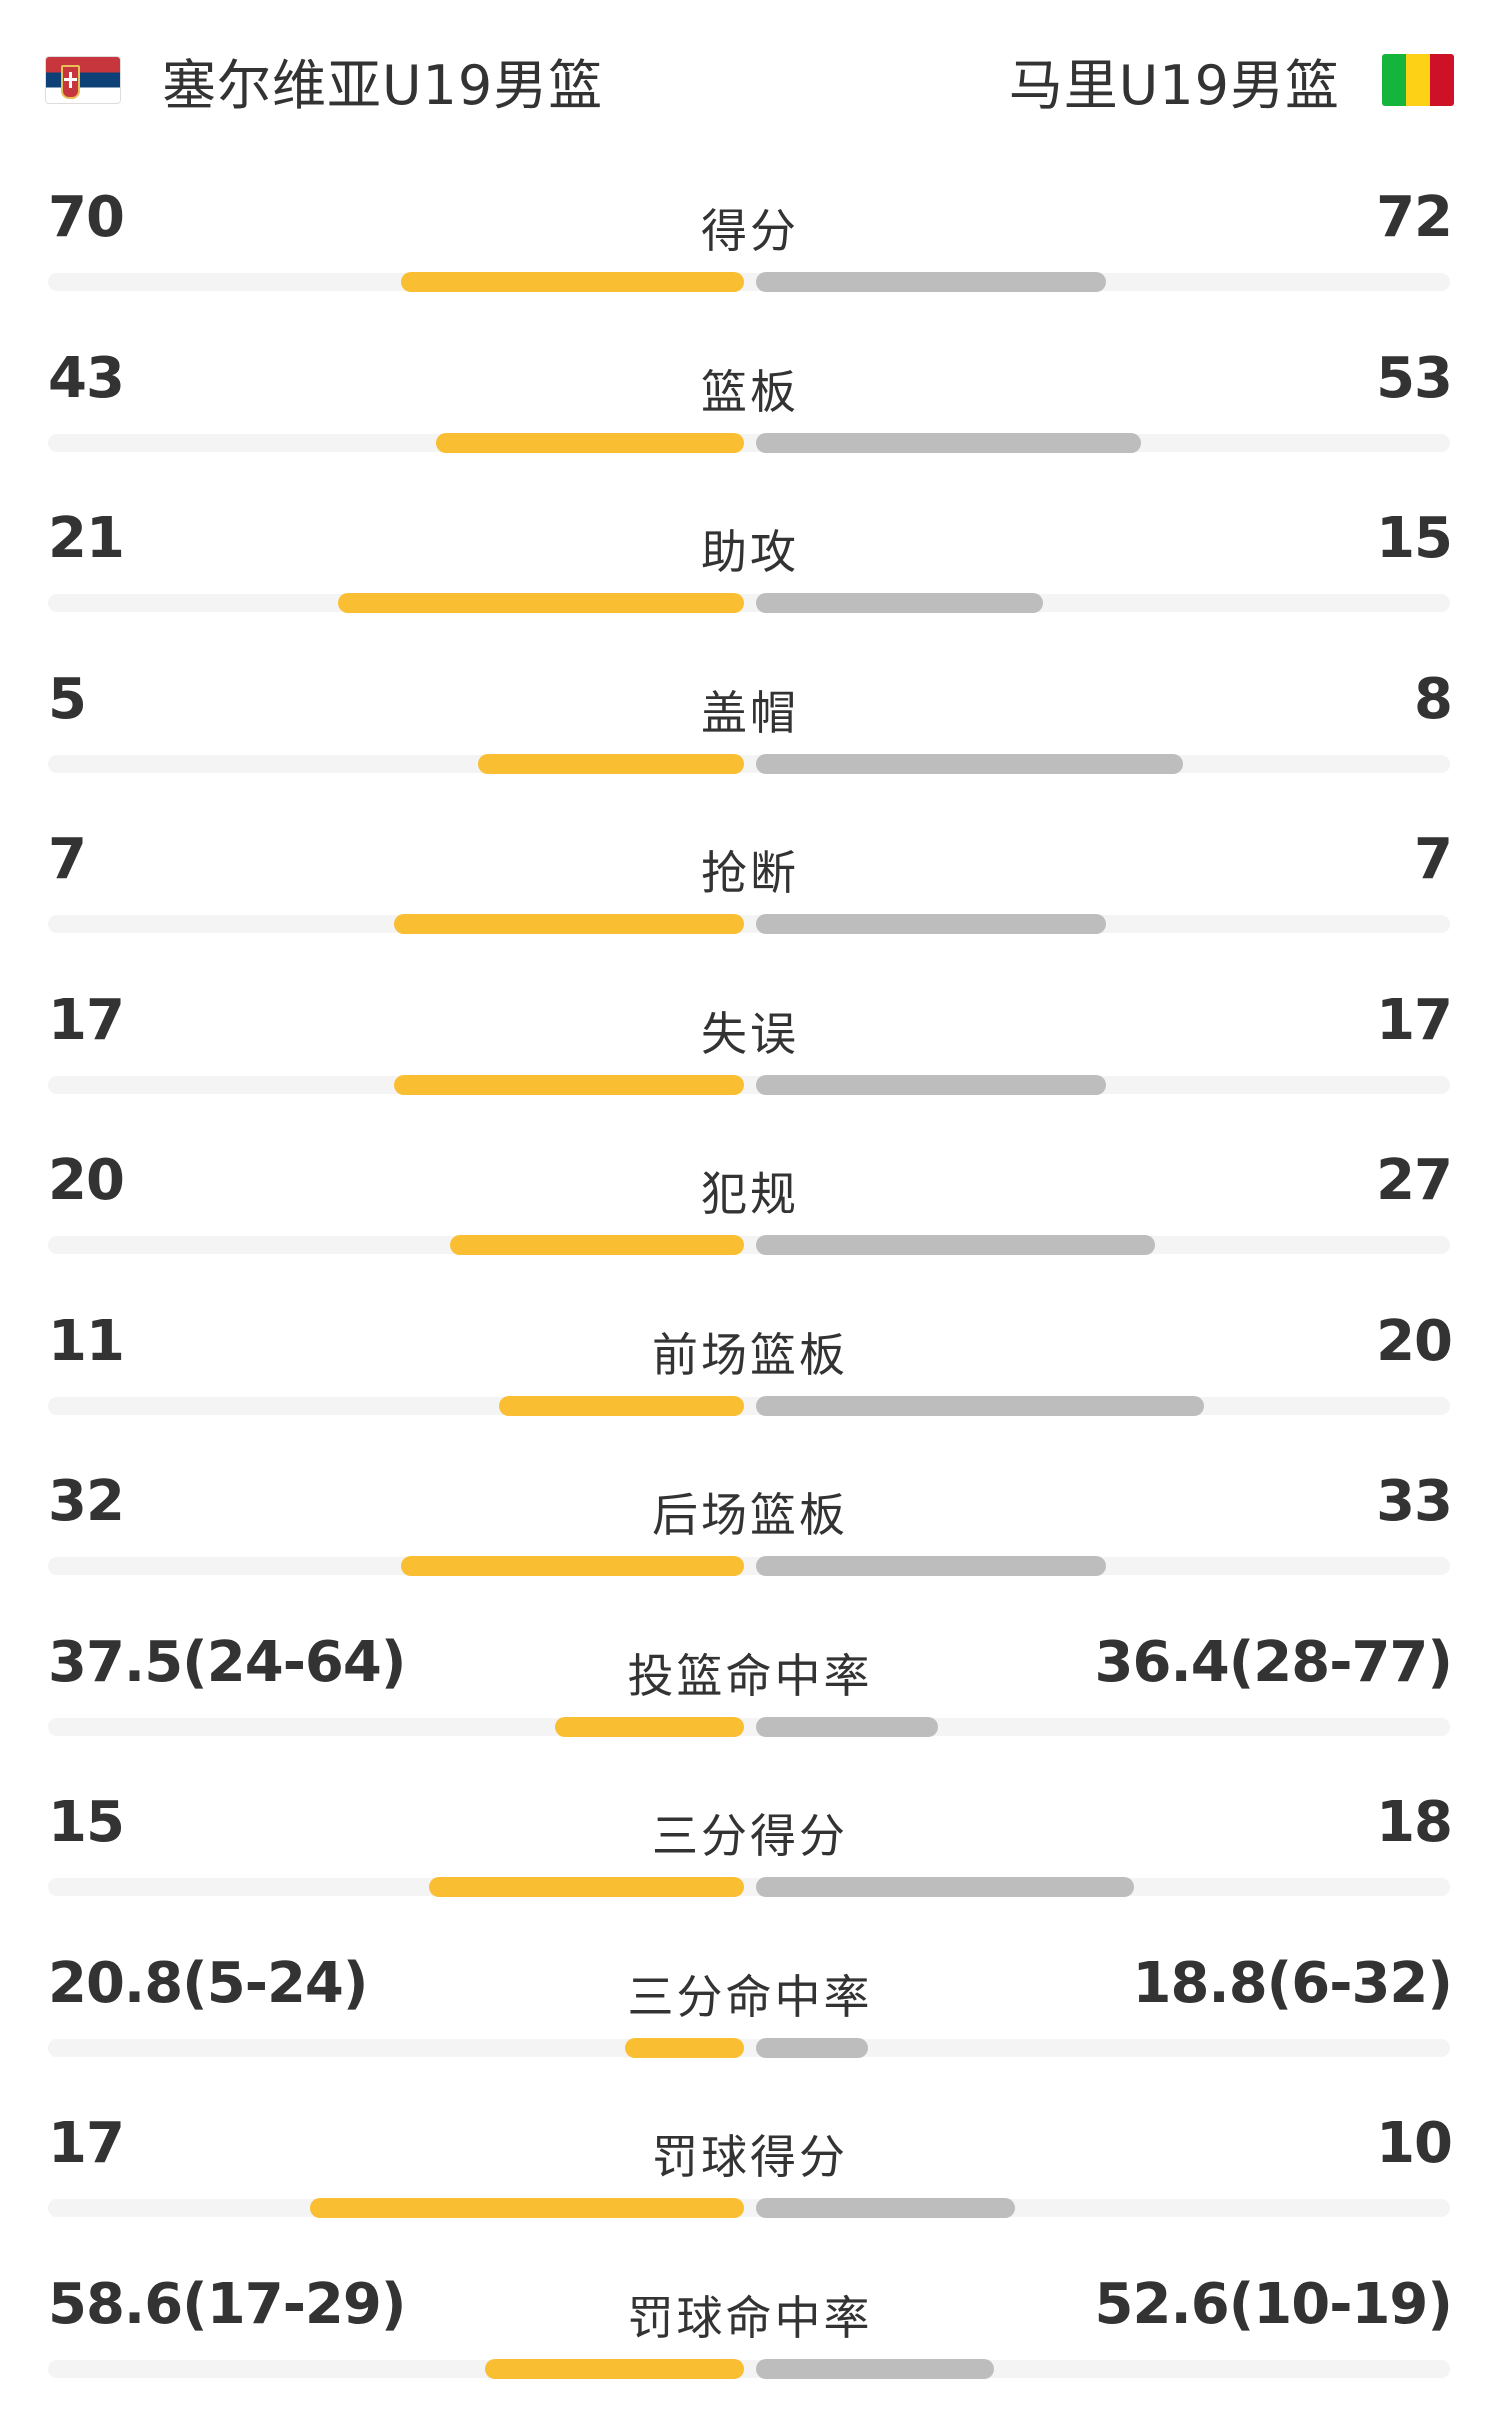 This screenshot has height=2422, width=1500. Describe the element at coordinates (750, 1833) in the screenshot. I see `stat-label: 三分得分` at that location.